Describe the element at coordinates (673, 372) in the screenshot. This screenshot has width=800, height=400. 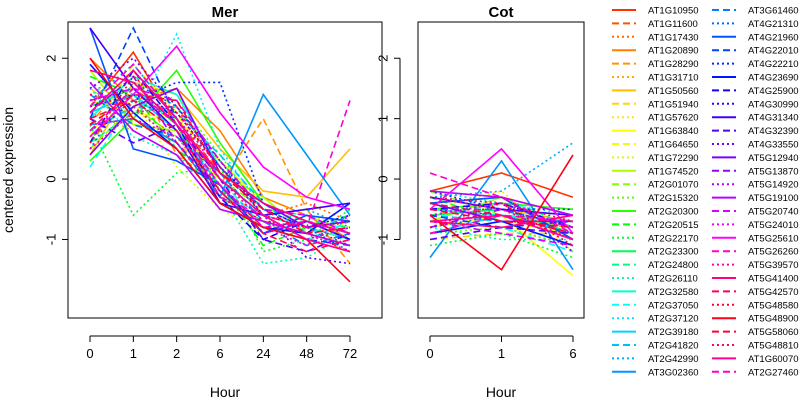
I see `legend-label: AT3G02360` at that location.